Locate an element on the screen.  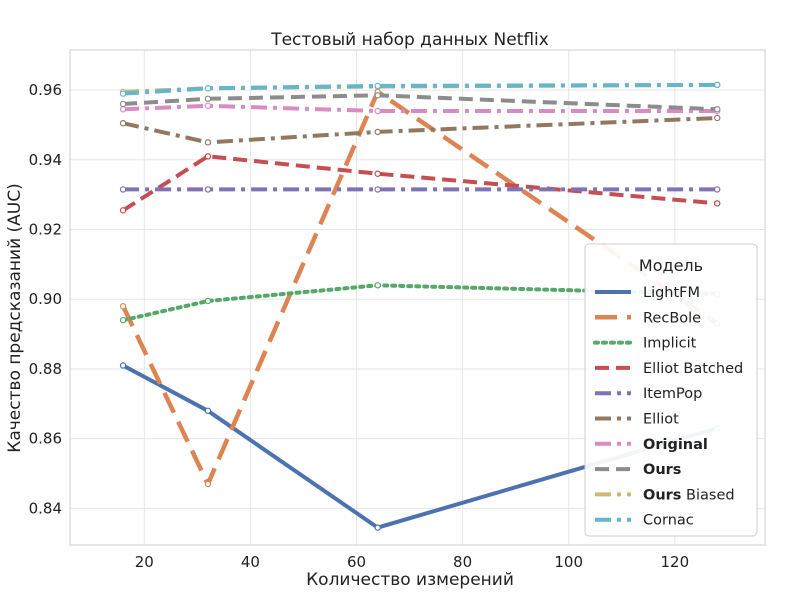
legend-item: Original is located at coordinates (651, 445).